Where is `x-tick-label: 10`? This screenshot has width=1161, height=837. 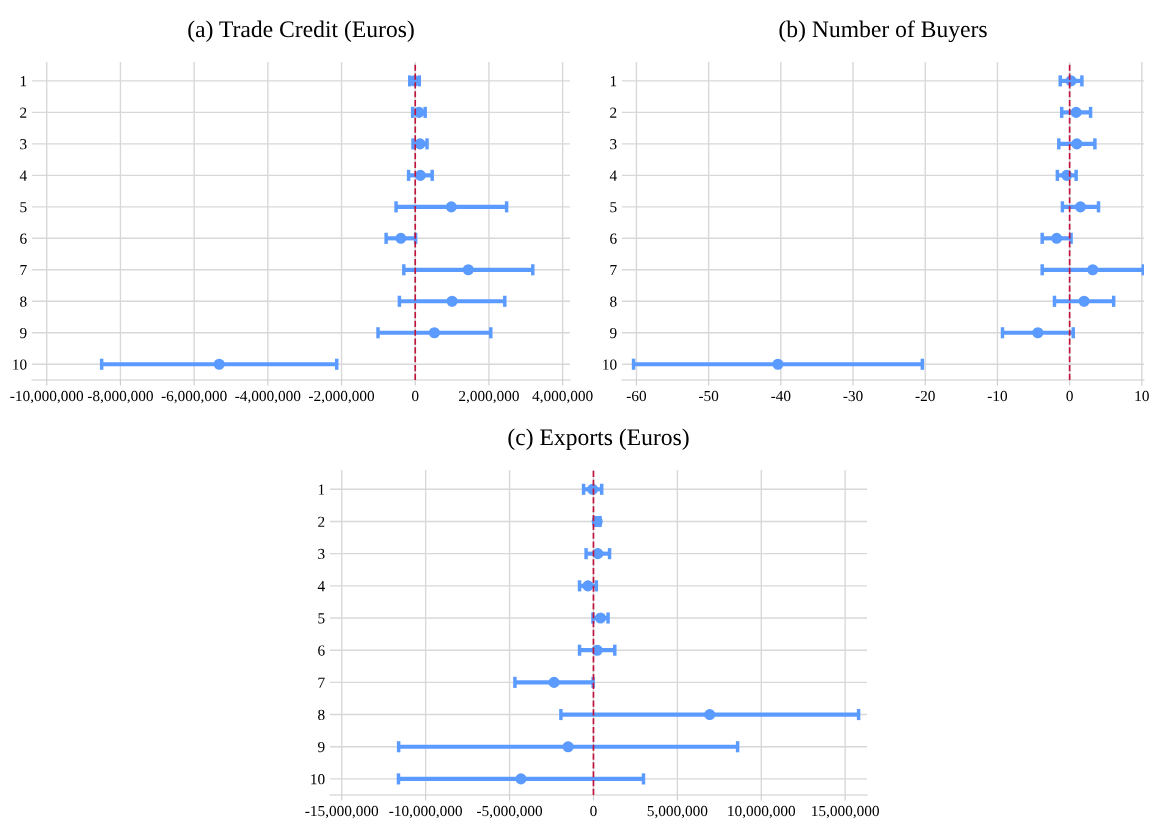
x-tick-label: 10 is located at coordinates (1142, 396).